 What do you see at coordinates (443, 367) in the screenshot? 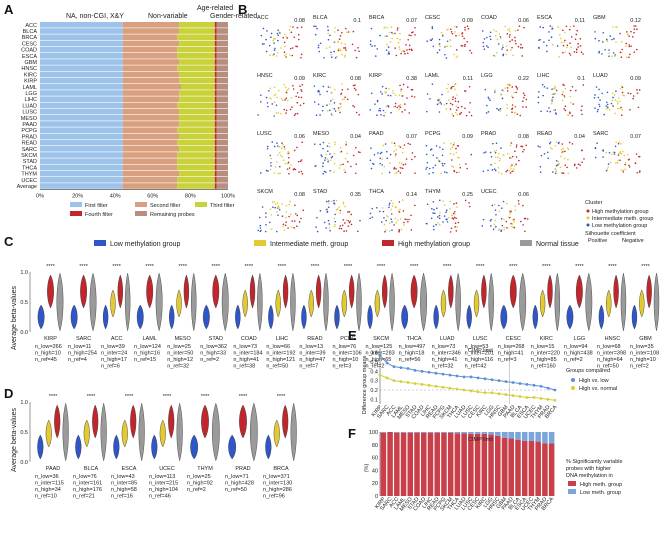
I see `c-n-label: n_ref=32` at bounding box center [443, 367].